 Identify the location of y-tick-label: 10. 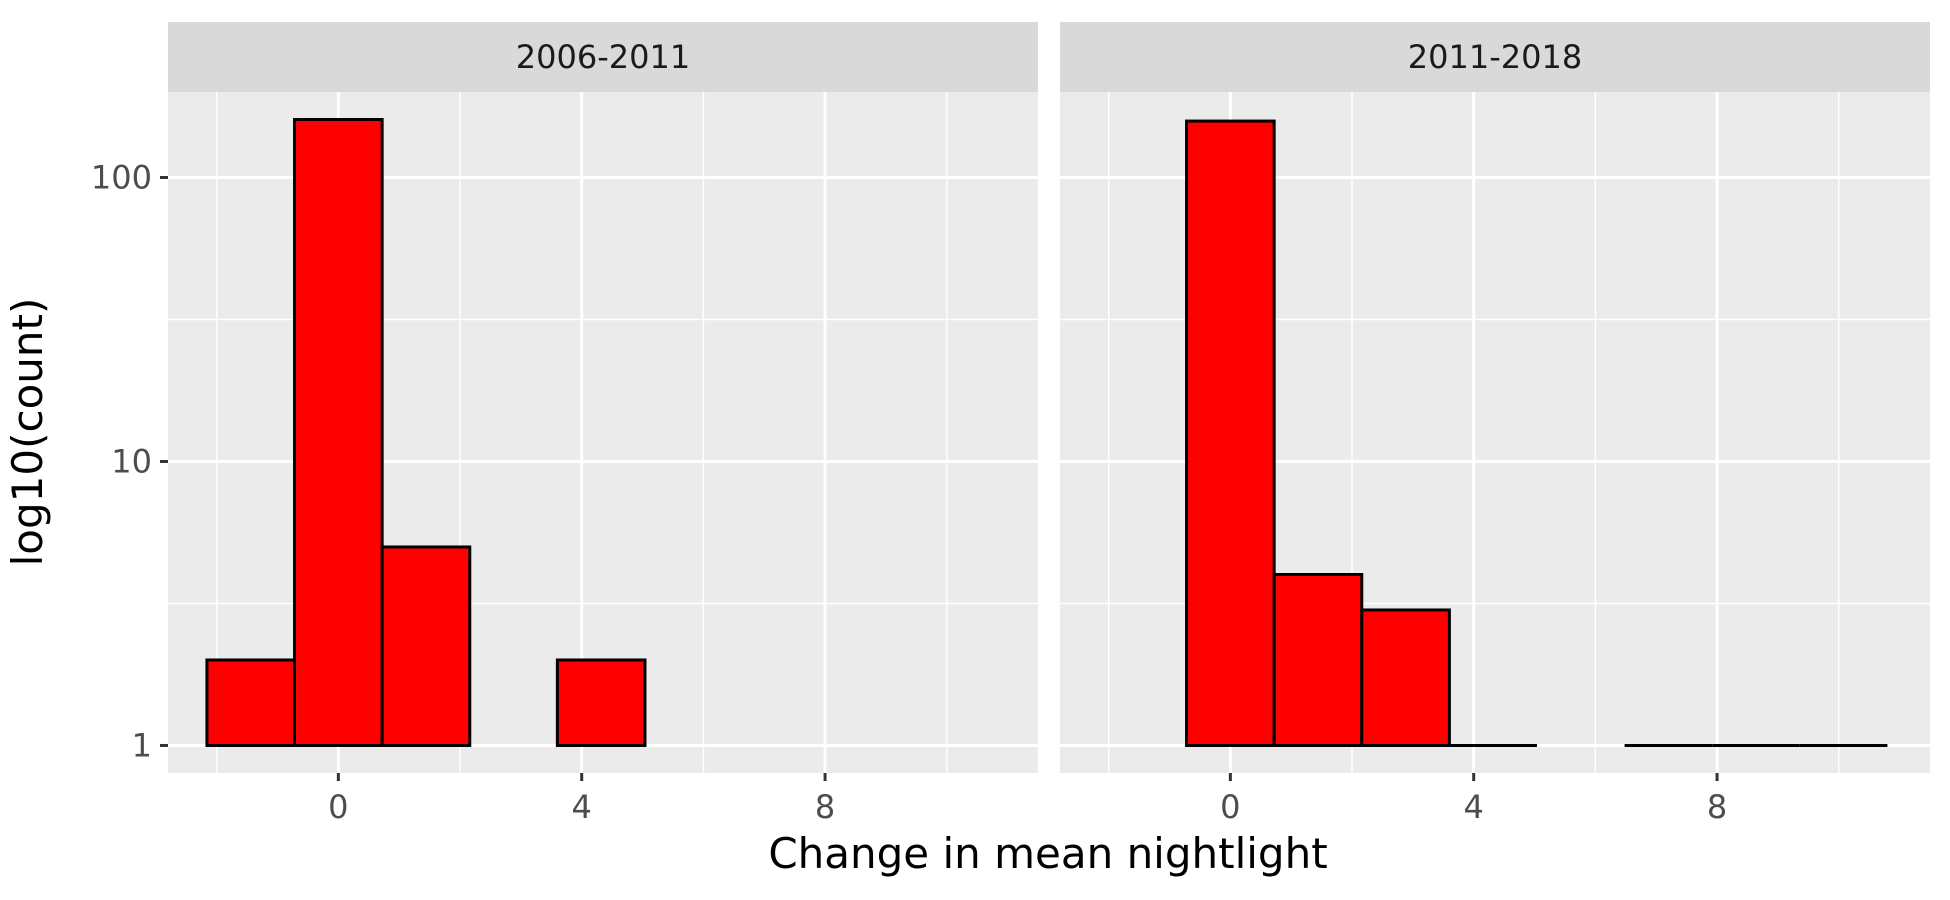
(131, 461).